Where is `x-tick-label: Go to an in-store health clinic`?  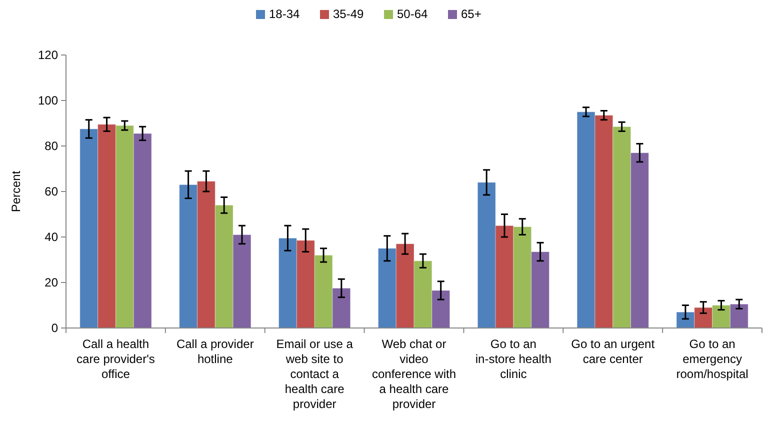
x-tick-label: Go to an in-store health clinic is located at coordinates (513, 359).